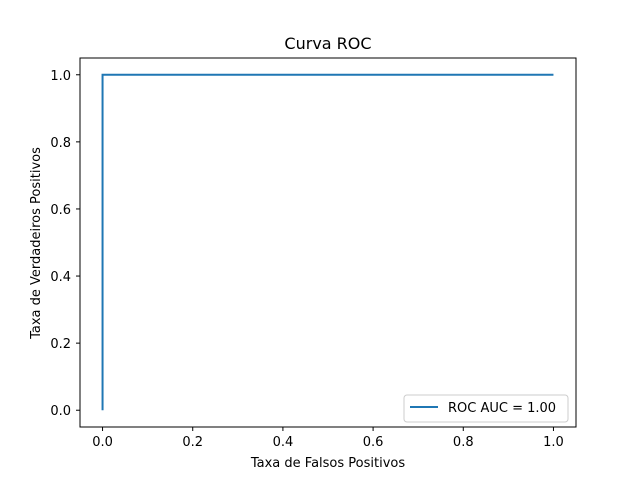  What do you see at coordinates (36, 243) in the screenshot?
I see `y-axis-label: Taxa de Verdadeiros Positivos` at bounding box center [36, 243].